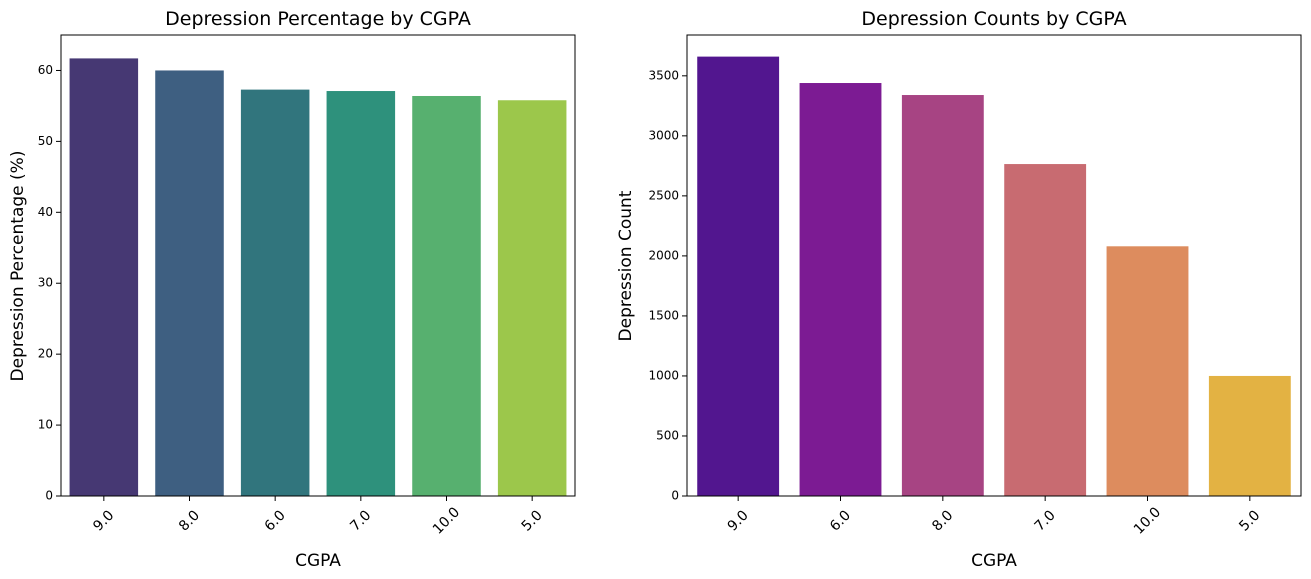 The height and width of the screenshot is (579, 1311). I want to click on y-tick-label: 1500, so click(663, 315).